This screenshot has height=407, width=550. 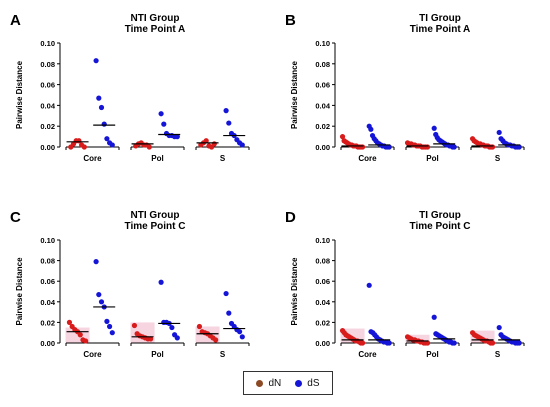 What do you see at coordinates (322, 281) in the screenshot?
I see `panel-d-ytick-label: 0.06` at bounding box center [322, 281].